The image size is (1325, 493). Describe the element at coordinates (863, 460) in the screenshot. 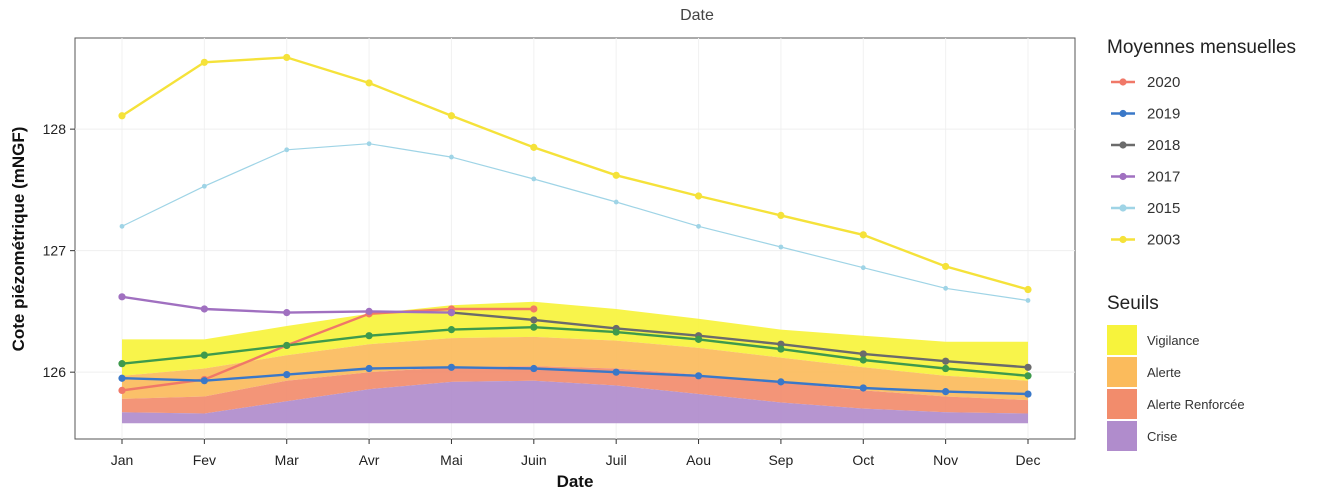

I see `x-tick-label: Oct` at that location.